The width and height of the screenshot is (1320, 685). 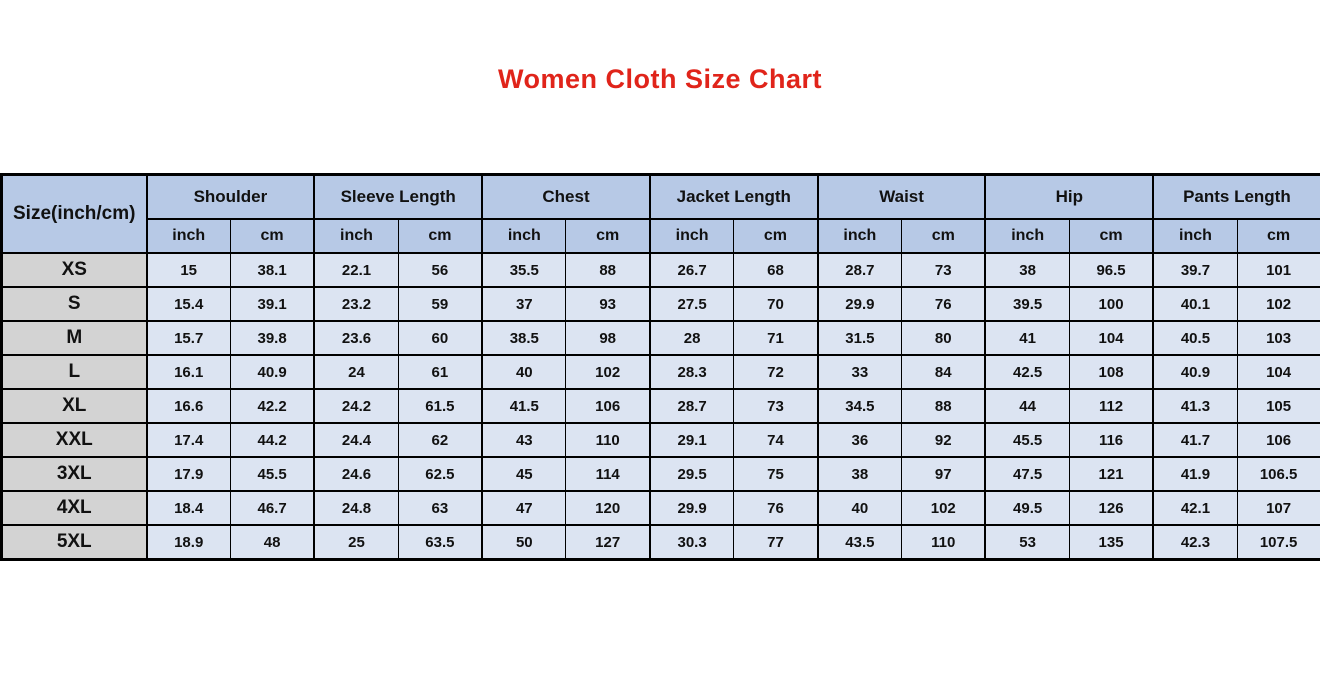 What do you see at coordinates (272, 542) in the screenshot?
I see `measurement-cell: 48` at bounding box center [272, 542].